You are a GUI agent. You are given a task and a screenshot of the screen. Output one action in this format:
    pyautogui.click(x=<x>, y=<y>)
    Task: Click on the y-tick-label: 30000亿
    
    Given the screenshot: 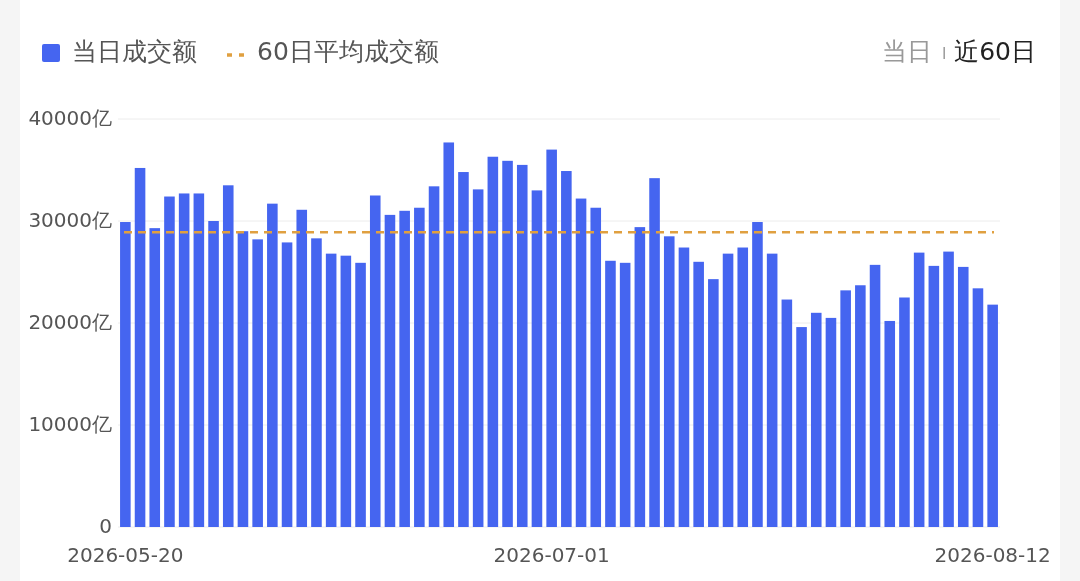 What is the action you would take?
    pyautogui.click(x=70, y=219)
    